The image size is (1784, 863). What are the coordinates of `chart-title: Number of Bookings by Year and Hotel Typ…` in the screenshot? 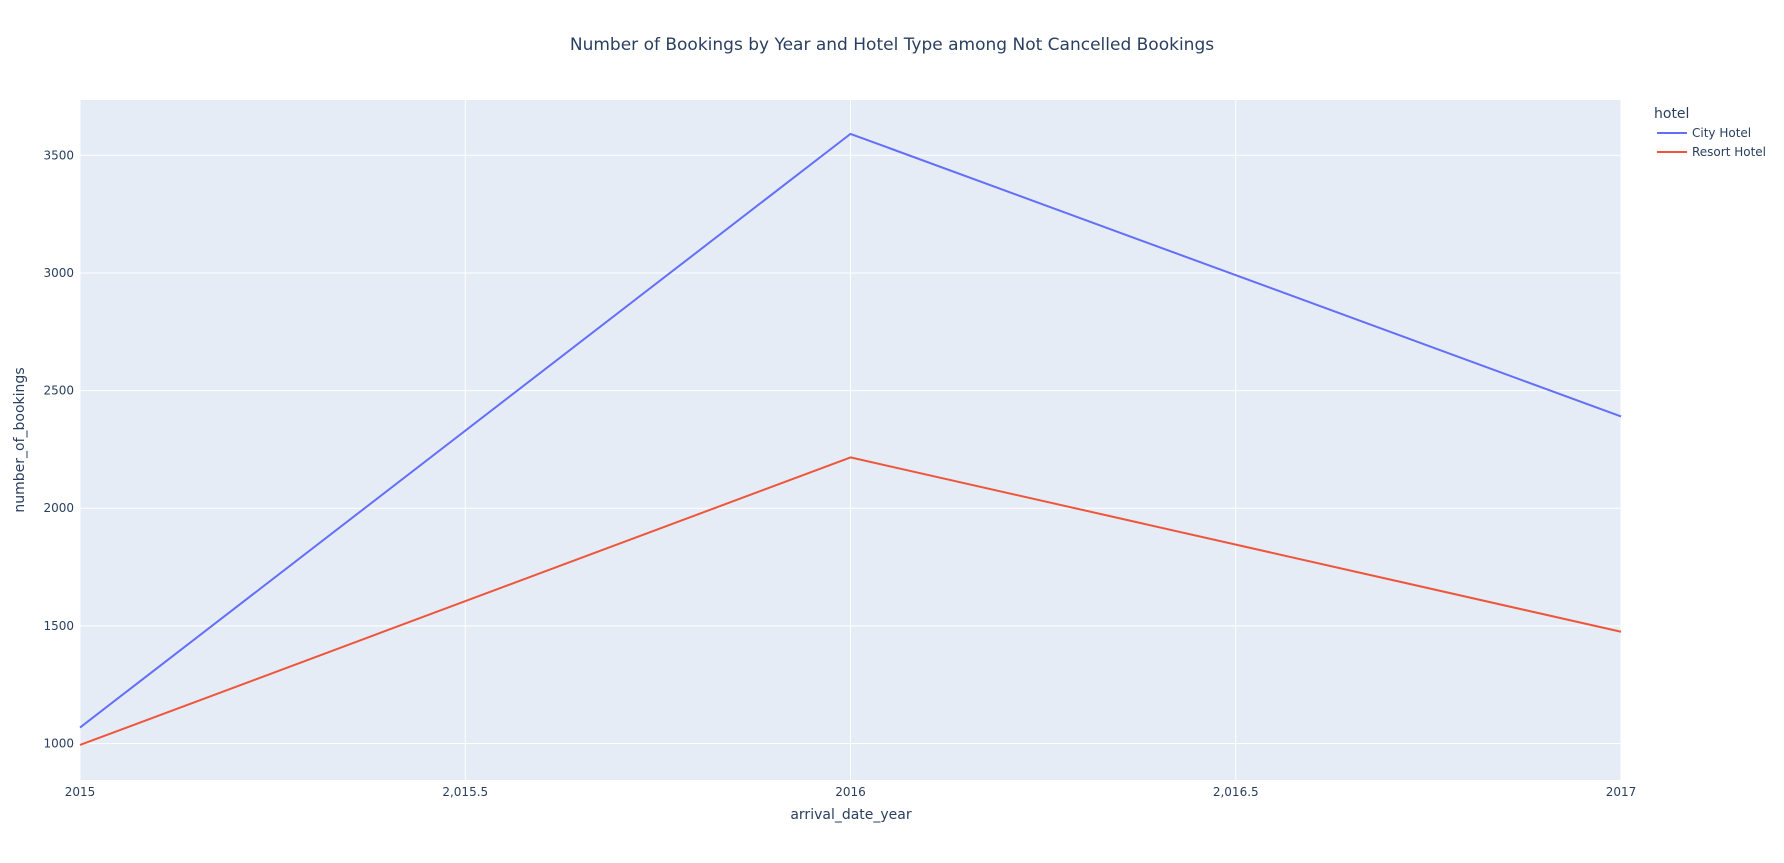 It's located at (892, 45).